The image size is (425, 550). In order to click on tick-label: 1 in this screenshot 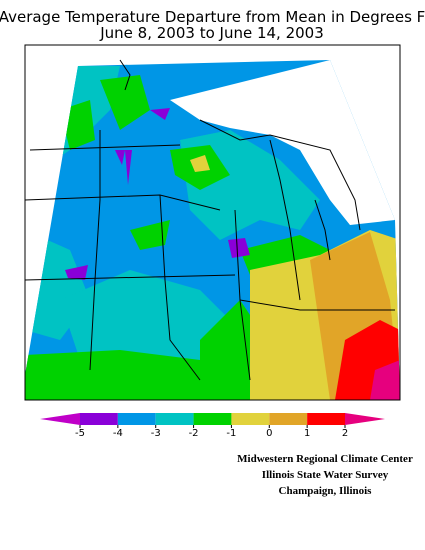, I will do `click(307, 433)`.